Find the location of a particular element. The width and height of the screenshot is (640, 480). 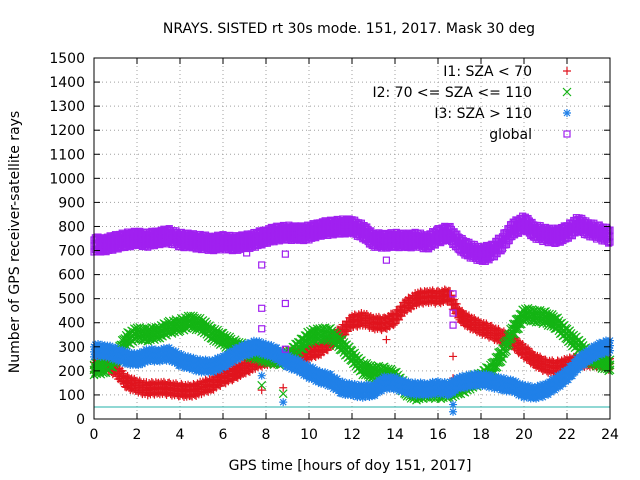

y-tick-label: 1400 is located at coordinates (67, 83).